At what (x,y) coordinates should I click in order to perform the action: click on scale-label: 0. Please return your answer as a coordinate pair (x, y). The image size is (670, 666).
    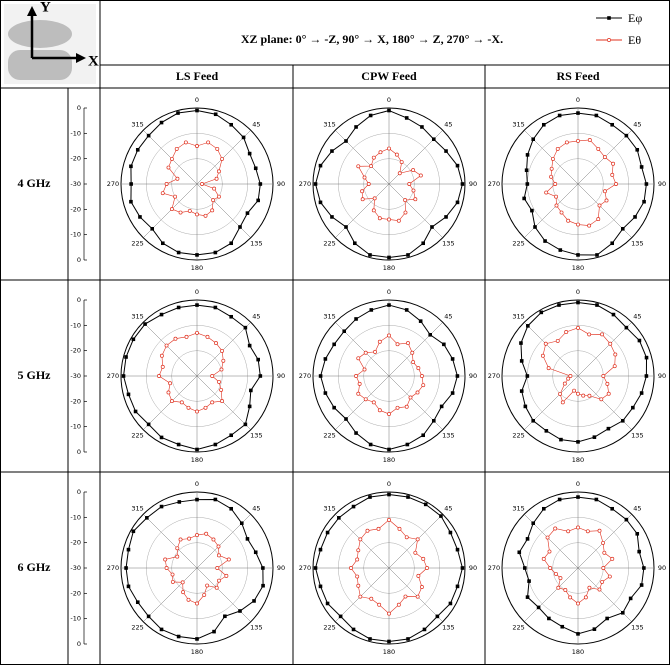
    Looking at the image, I should click on (79, 644).